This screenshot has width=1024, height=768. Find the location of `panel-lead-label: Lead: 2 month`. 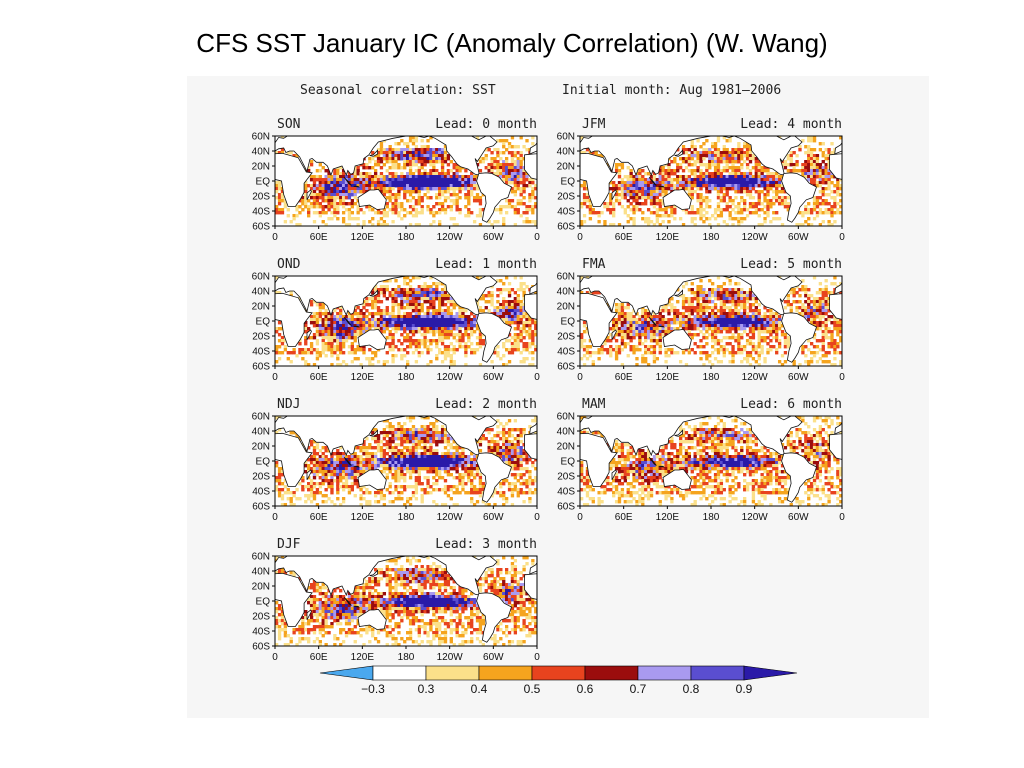

panel-lead-label: Lead: 2 month is located at coordinates (486, 404).